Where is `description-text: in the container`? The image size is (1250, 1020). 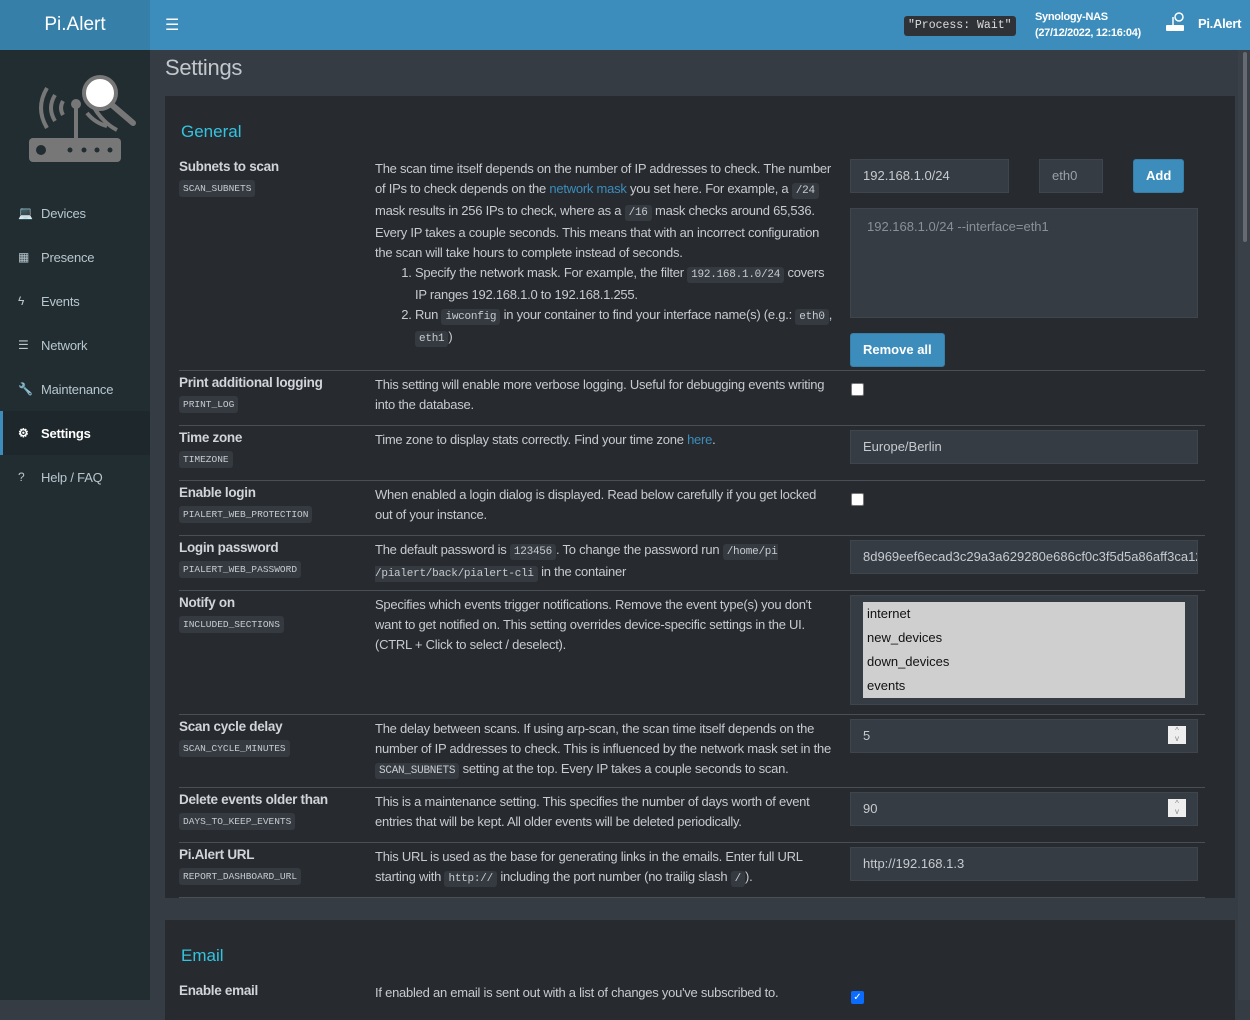 description-text: in the container is located at coordinates (582, 571).